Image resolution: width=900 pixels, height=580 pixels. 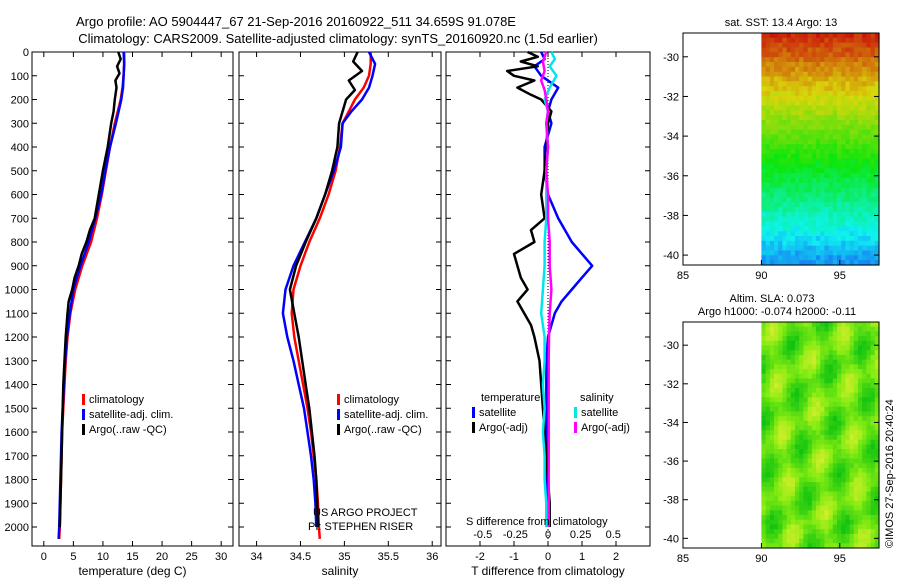 I want to click on y-tick-label: -38, so click(x=671, y=216).